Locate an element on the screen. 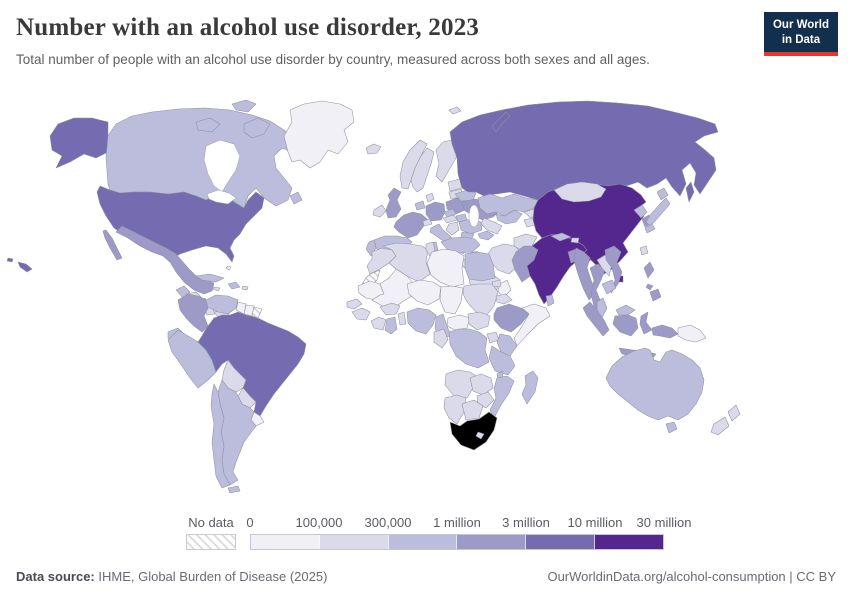 Image resolution: width=850 pixels, height=600 pixels. country-kazakhstan is located at coordinates (508, 205).